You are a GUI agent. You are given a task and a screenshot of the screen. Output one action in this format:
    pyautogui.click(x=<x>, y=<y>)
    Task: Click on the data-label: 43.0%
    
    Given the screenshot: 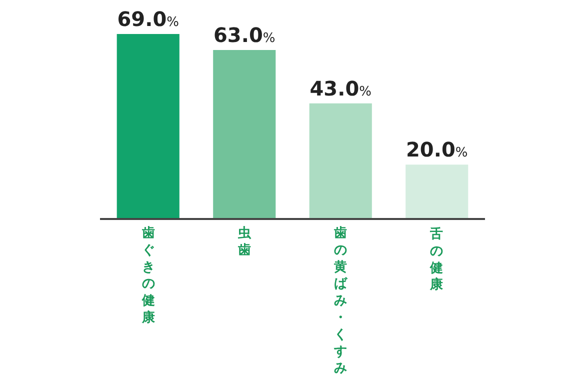 What is the action you would take?
    pyautogui.click(x=341, y=88)
    